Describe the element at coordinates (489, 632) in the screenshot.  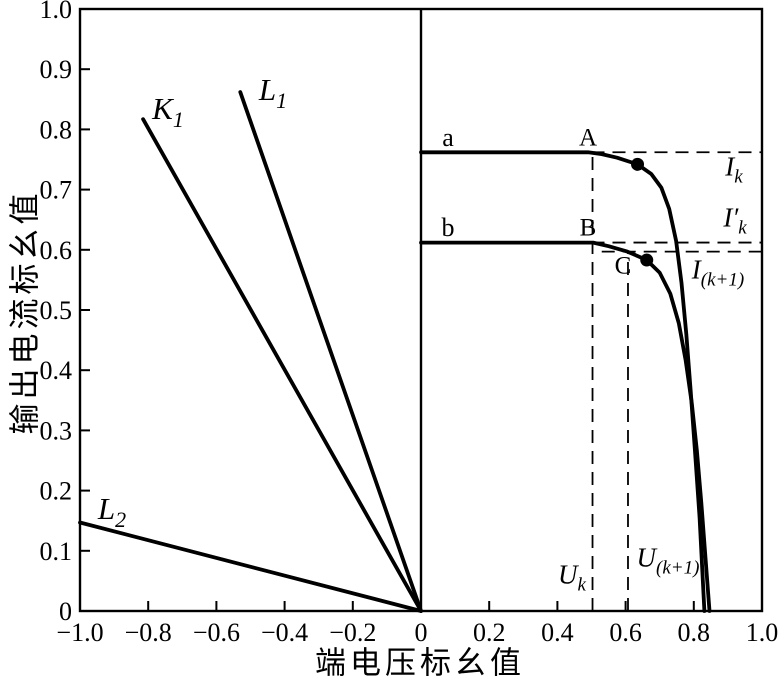
I see `x-tick-label: 0.2` at that location.